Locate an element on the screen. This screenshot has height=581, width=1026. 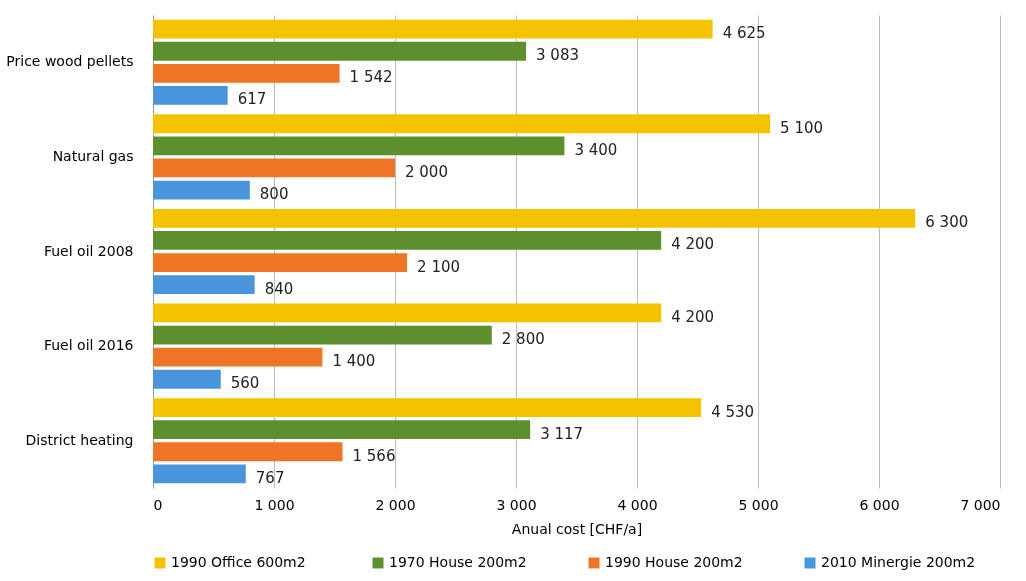
y-tick-label: Fuel oil 2016 is located at coordinates (88, 345).